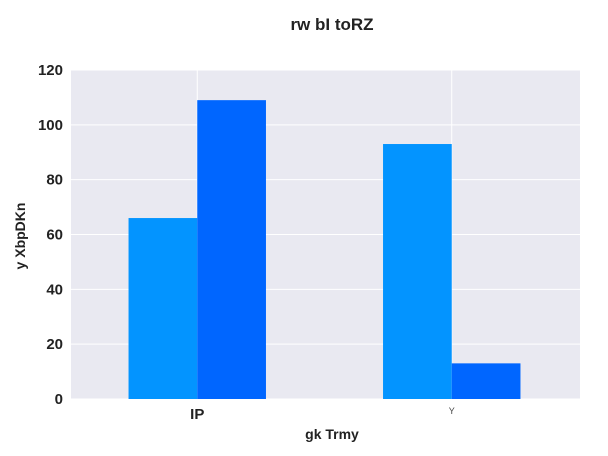  I want to click on y-tick-label: 80, so click(54, 180).